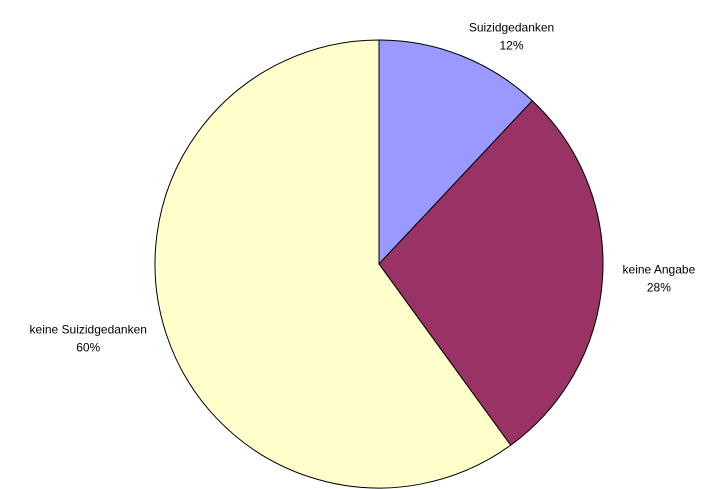  What do you see at coordinates (88, 330) in the screenshot?
I see `slice-label: keine Suizidgedanken` at bounding box center [88, 330].